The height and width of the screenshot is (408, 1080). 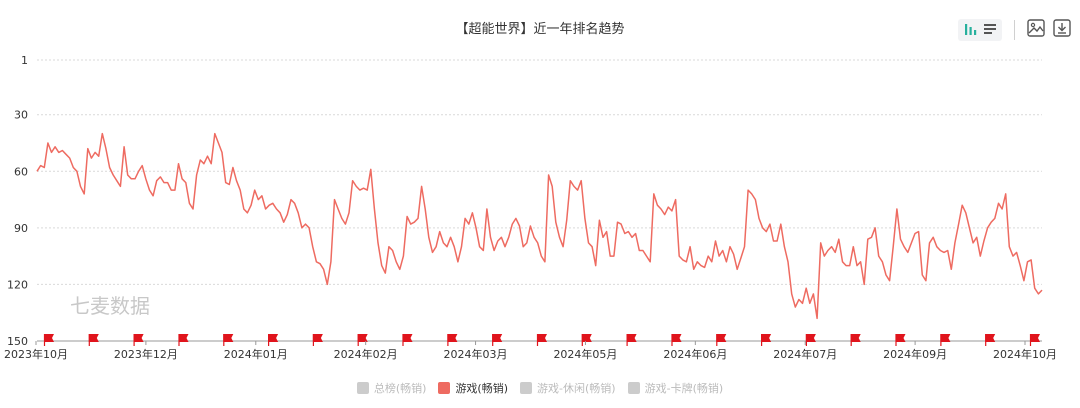 I want to click on x-tick-label: 2024年02月, so click(x=366, y=354).